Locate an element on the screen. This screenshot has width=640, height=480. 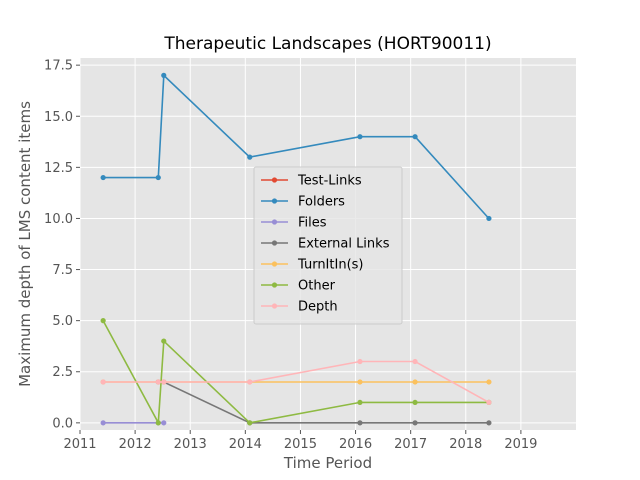
y-tick-label: 0.0 is located at coordinates (62, 423).